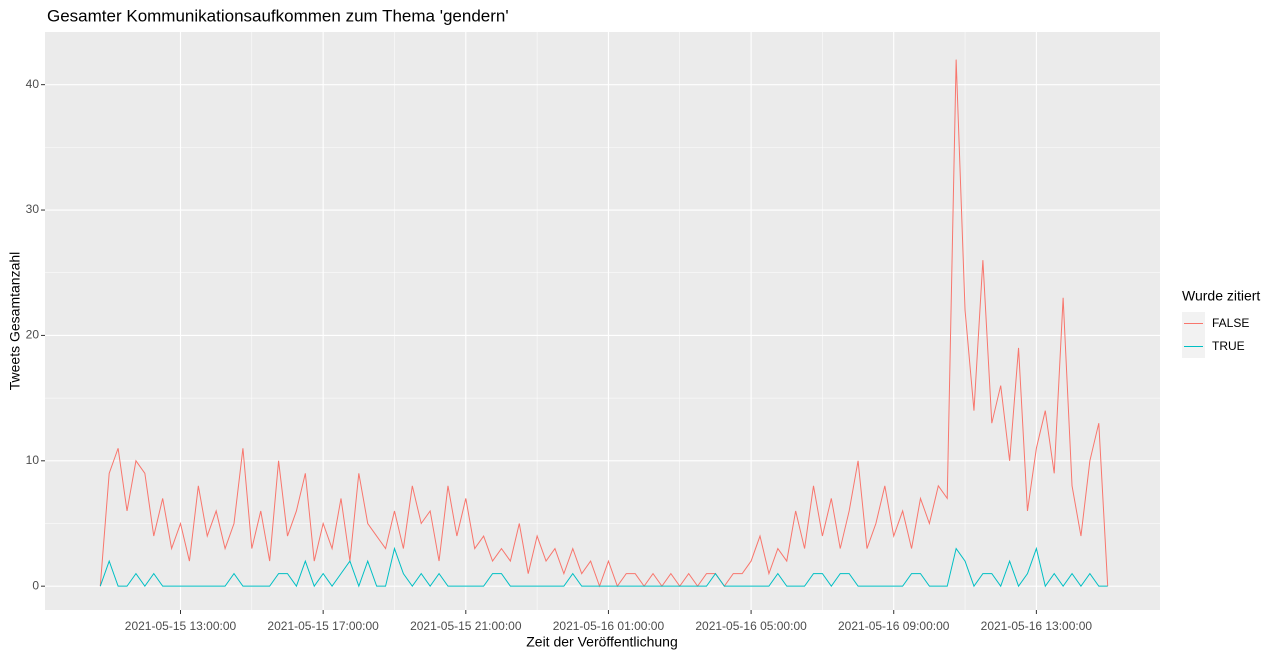 This screenshot has width=1280, height=657. Describe the element at coordinates (1228, 346) in the screenshot. I see `legend-label: TRUE` at that location.